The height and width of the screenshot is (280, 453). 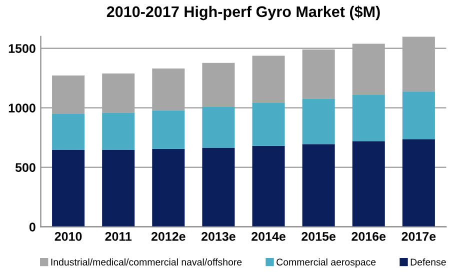 I want to click on x-tick-label: 2016e, so click(x=369, y=236).